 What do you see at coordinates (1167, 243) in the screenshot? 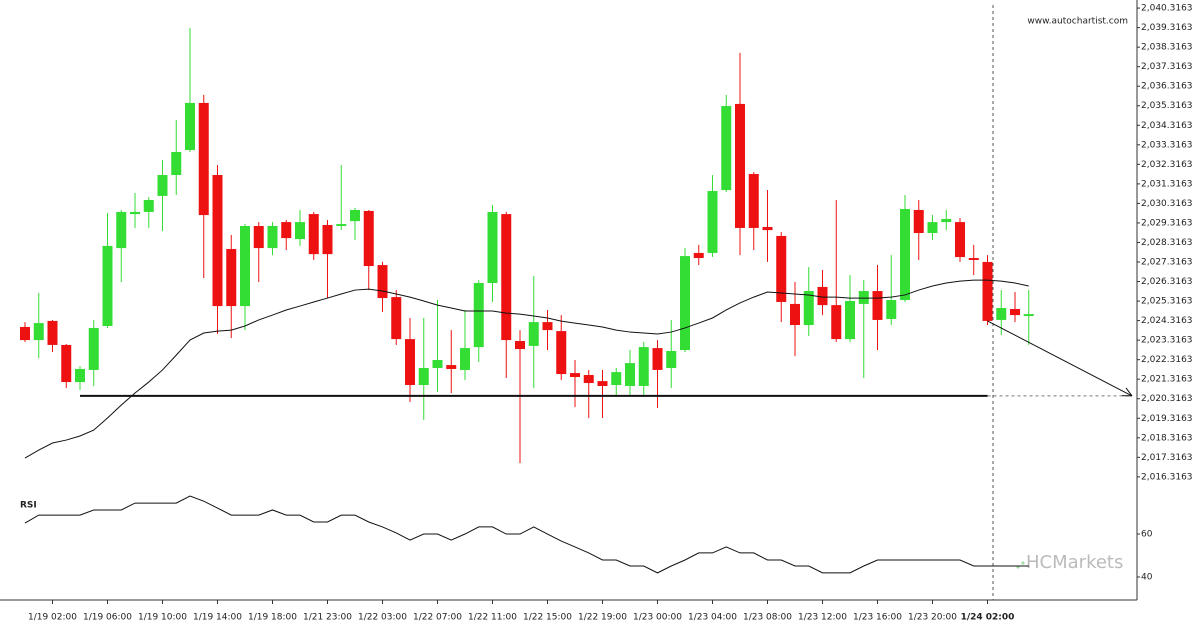
I see `y-tick-label: 2,028.3163` at bounding box center [1167, 243].